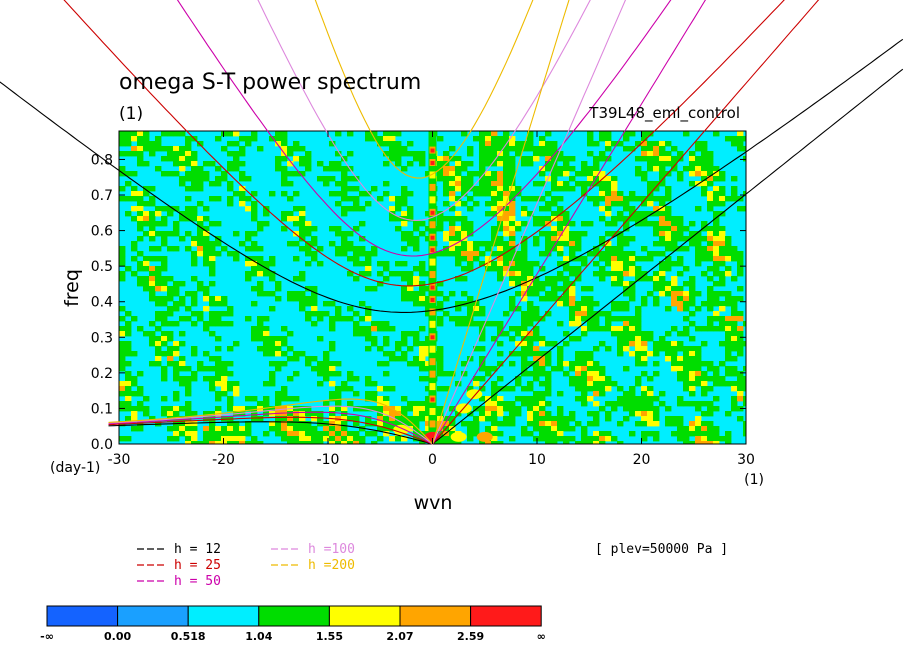  What do you see at coordinates (432, 312) in the screenshot?
I see `zero-wavenumber-blob` at bounding box center [432, 312].